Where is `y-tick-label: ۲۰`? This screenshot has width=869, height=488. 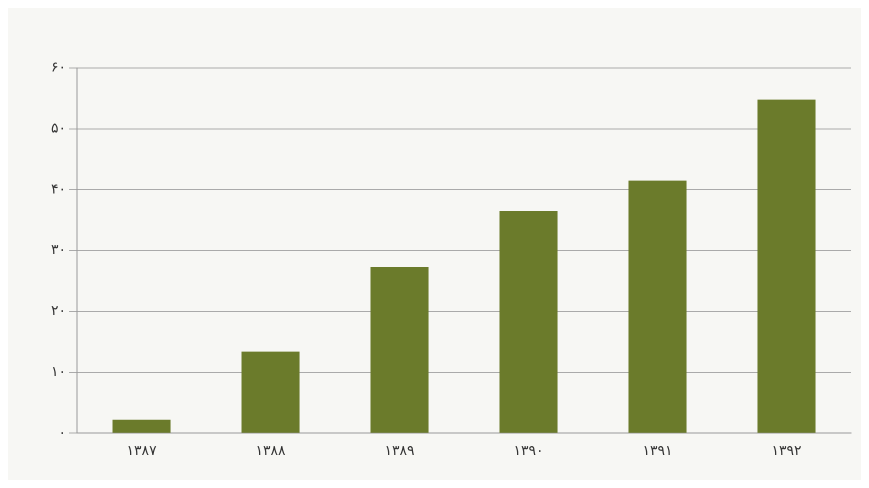
y-tick-label: ۲۰ is located at coordinates (58, 311).